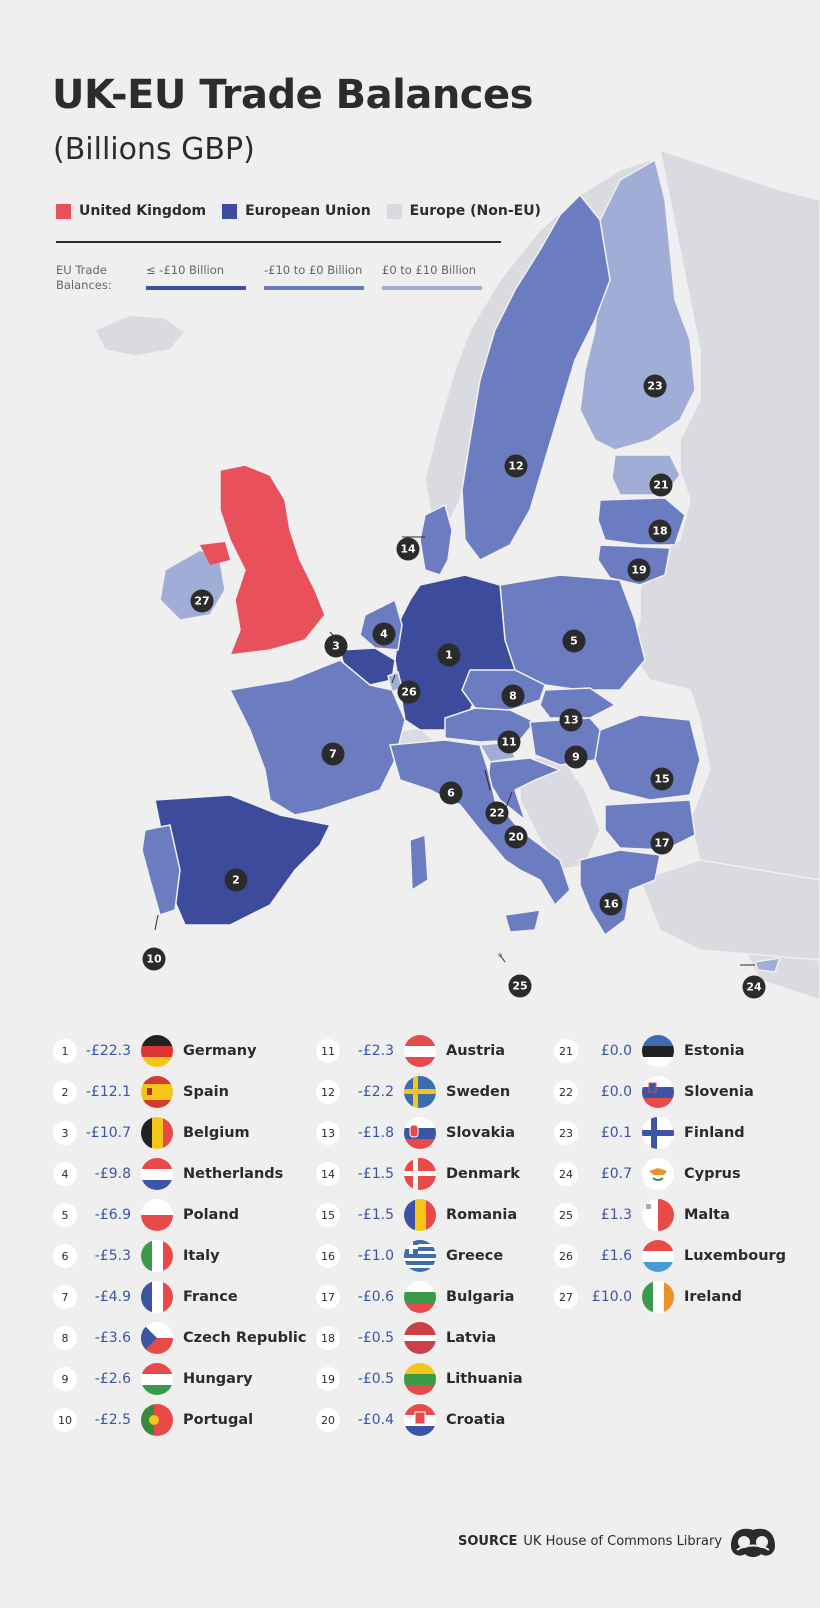 This screenshot has height=1608, width=820. Describe the element at coordinates (566, 1297) in the screenshot. I see `country-rank: 27` at that location.